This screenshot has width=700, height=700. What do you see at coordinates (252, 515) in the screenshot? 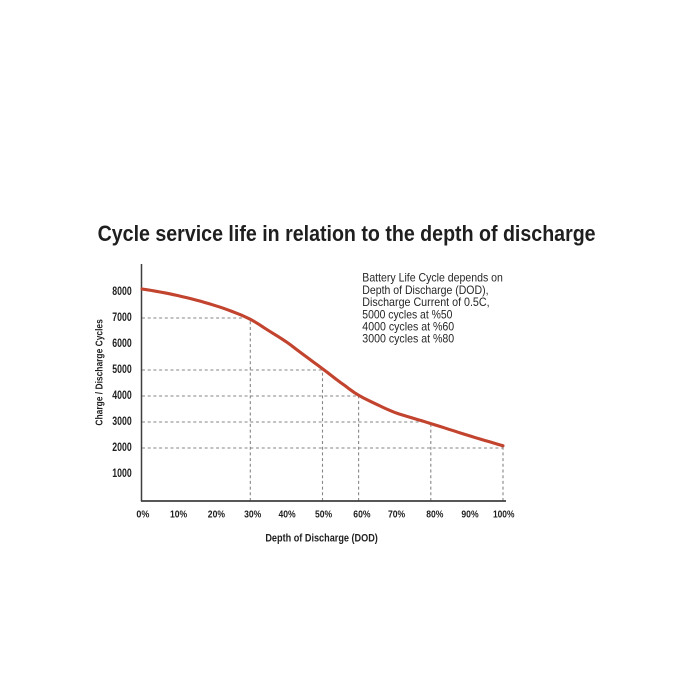
I see `svg-text: 30%` at bounding box center [252, 515].